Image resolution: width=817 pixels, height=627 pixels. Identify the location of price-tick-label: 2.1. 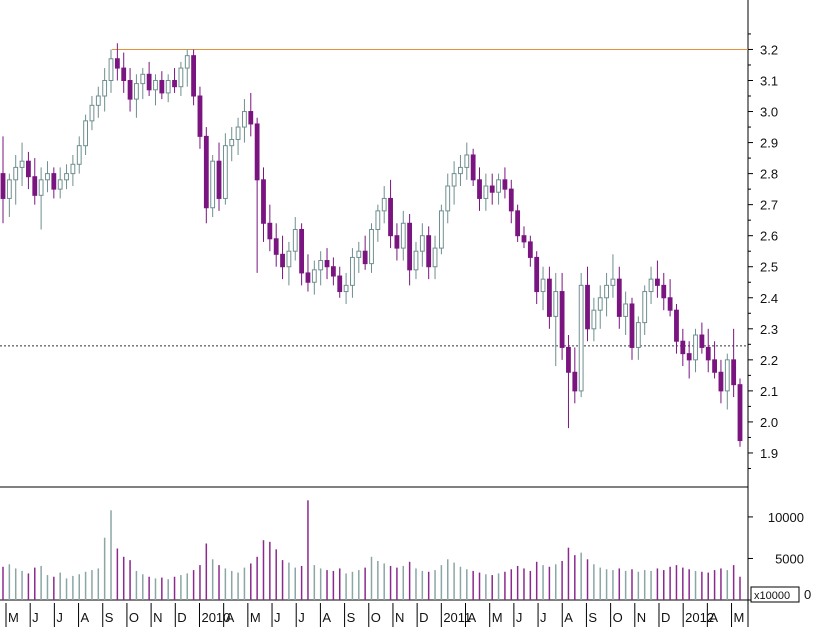
(769, 391).